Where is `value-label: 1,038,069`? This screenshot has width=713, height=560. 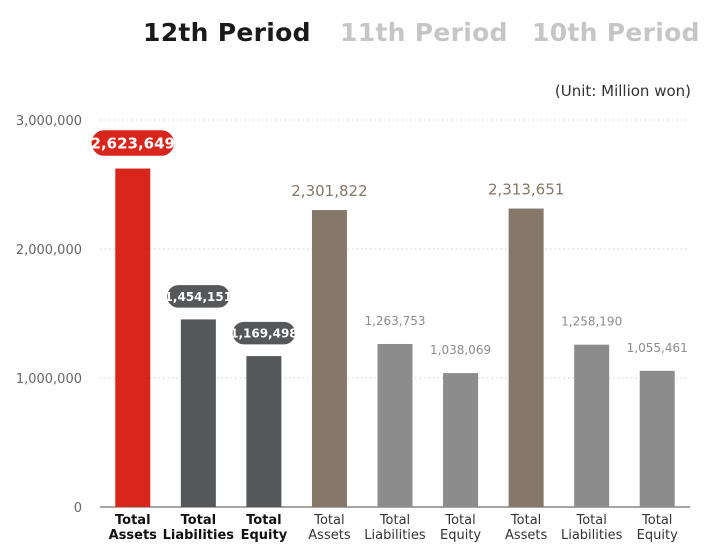 value-label: 1,038,069 is located at coordinates (460, 350).